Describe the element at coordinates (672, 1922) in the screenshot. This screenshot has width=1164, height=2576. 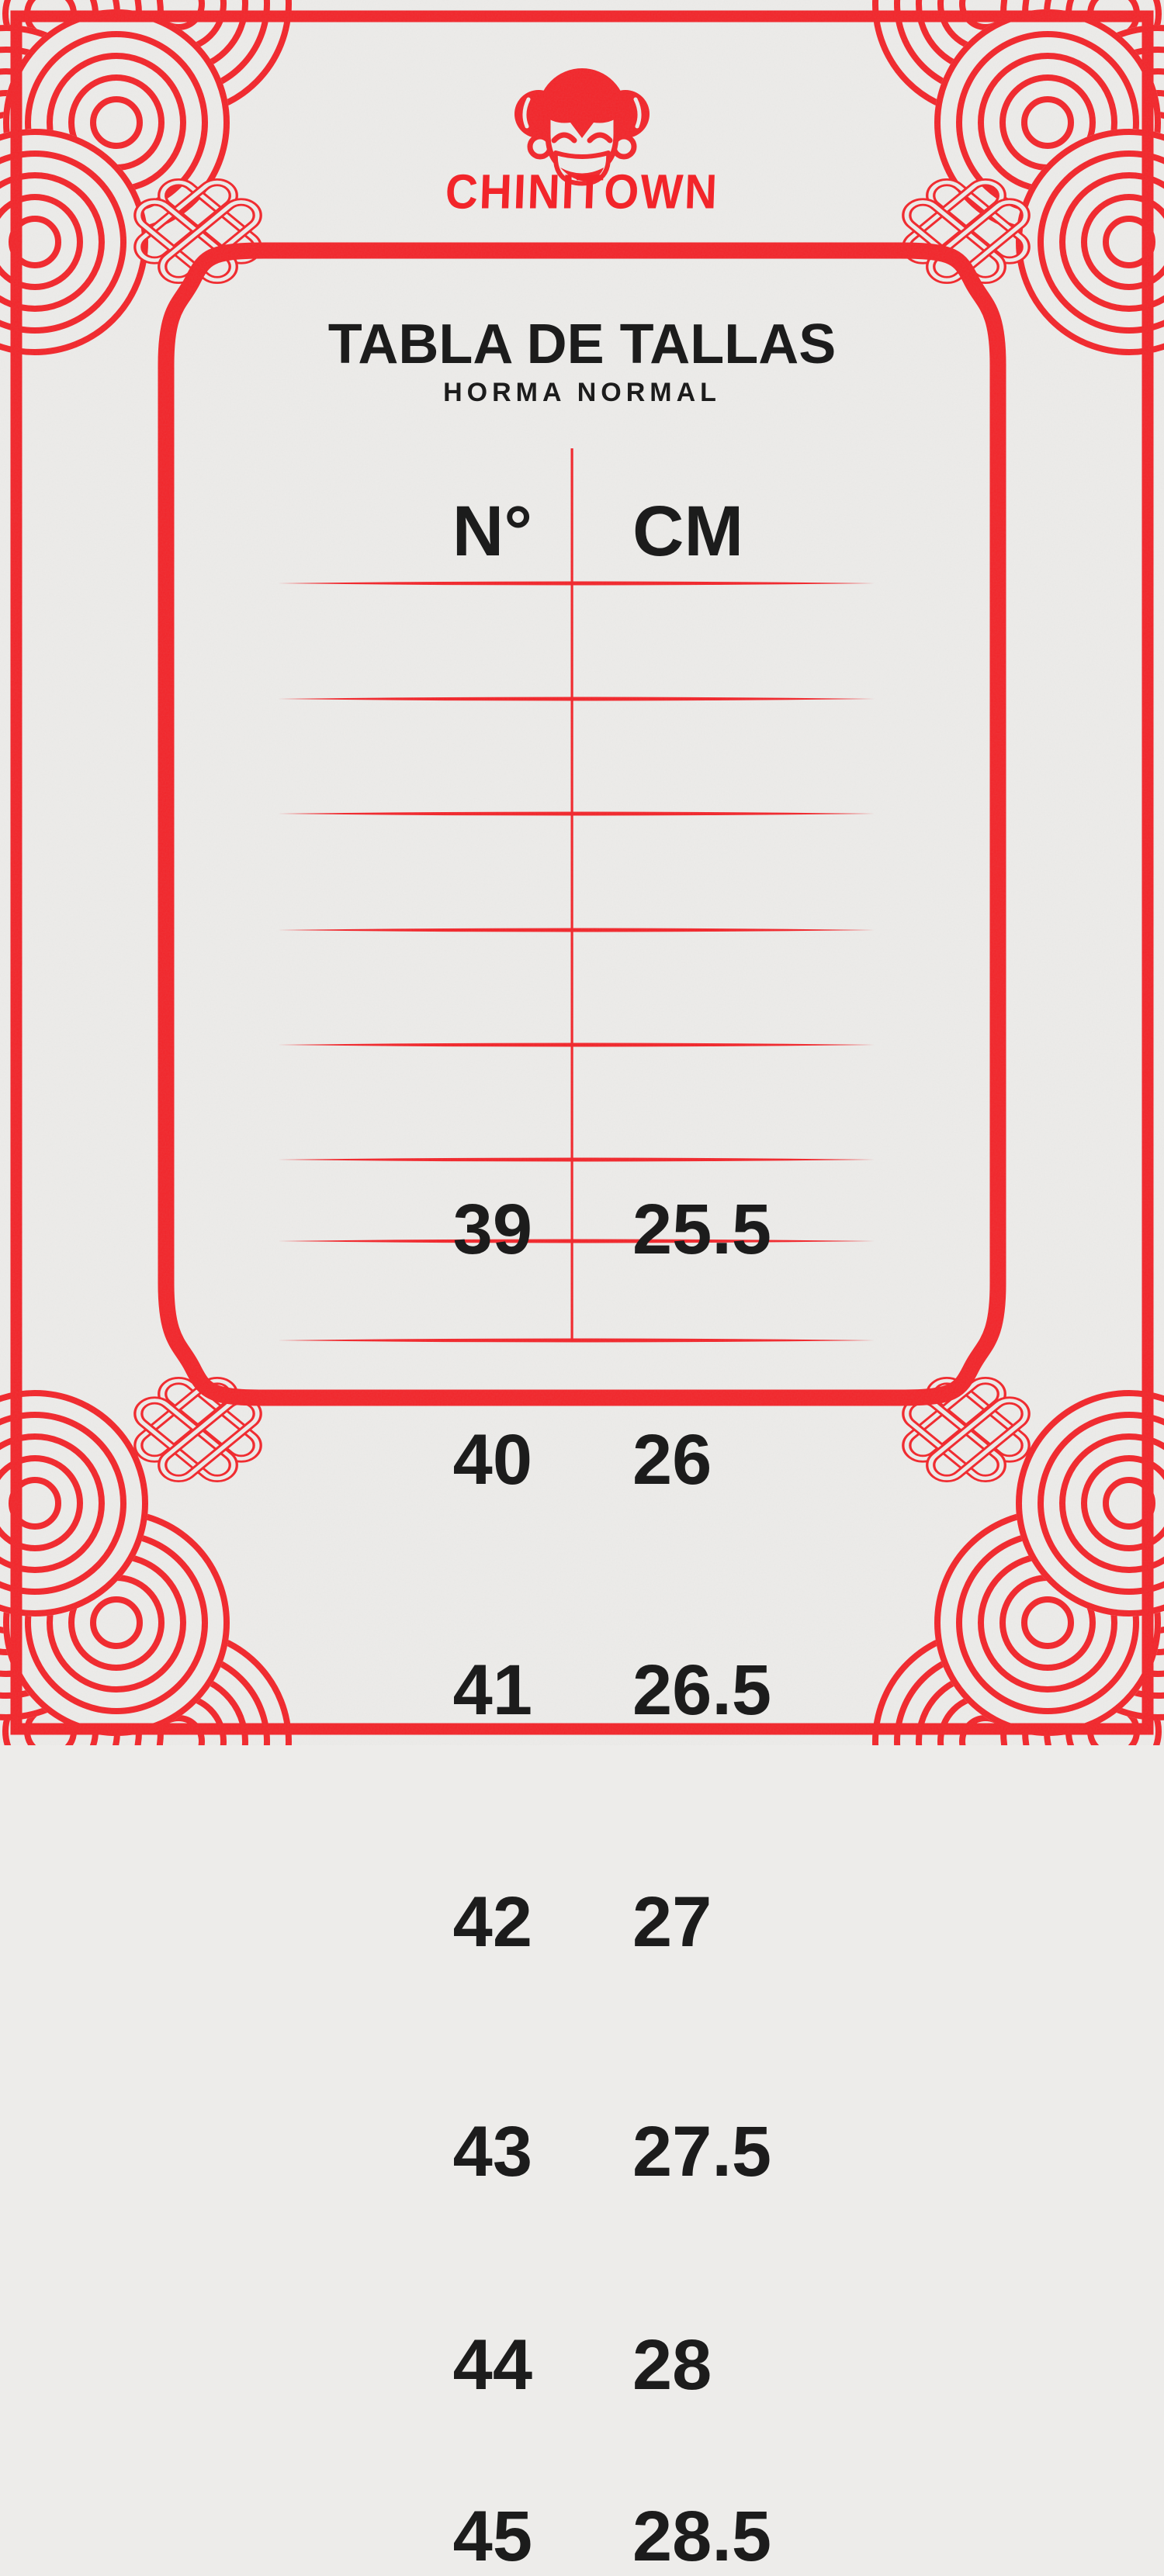
I see `size-cm: 27` at that location.